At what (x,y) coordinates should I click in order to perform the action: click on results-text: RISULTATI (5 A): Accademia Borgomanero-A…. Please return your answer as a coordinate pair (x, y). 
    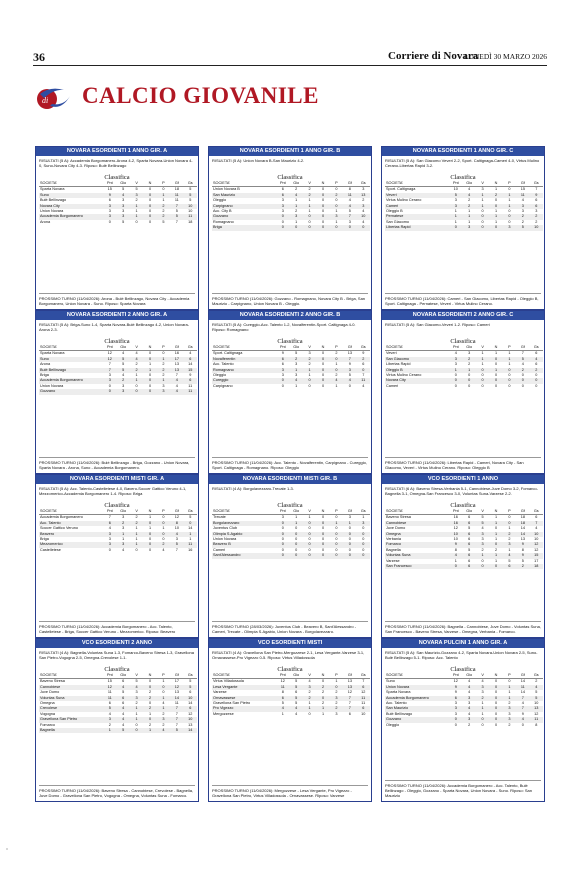
    Looking at the image, I should click on (116, 163).